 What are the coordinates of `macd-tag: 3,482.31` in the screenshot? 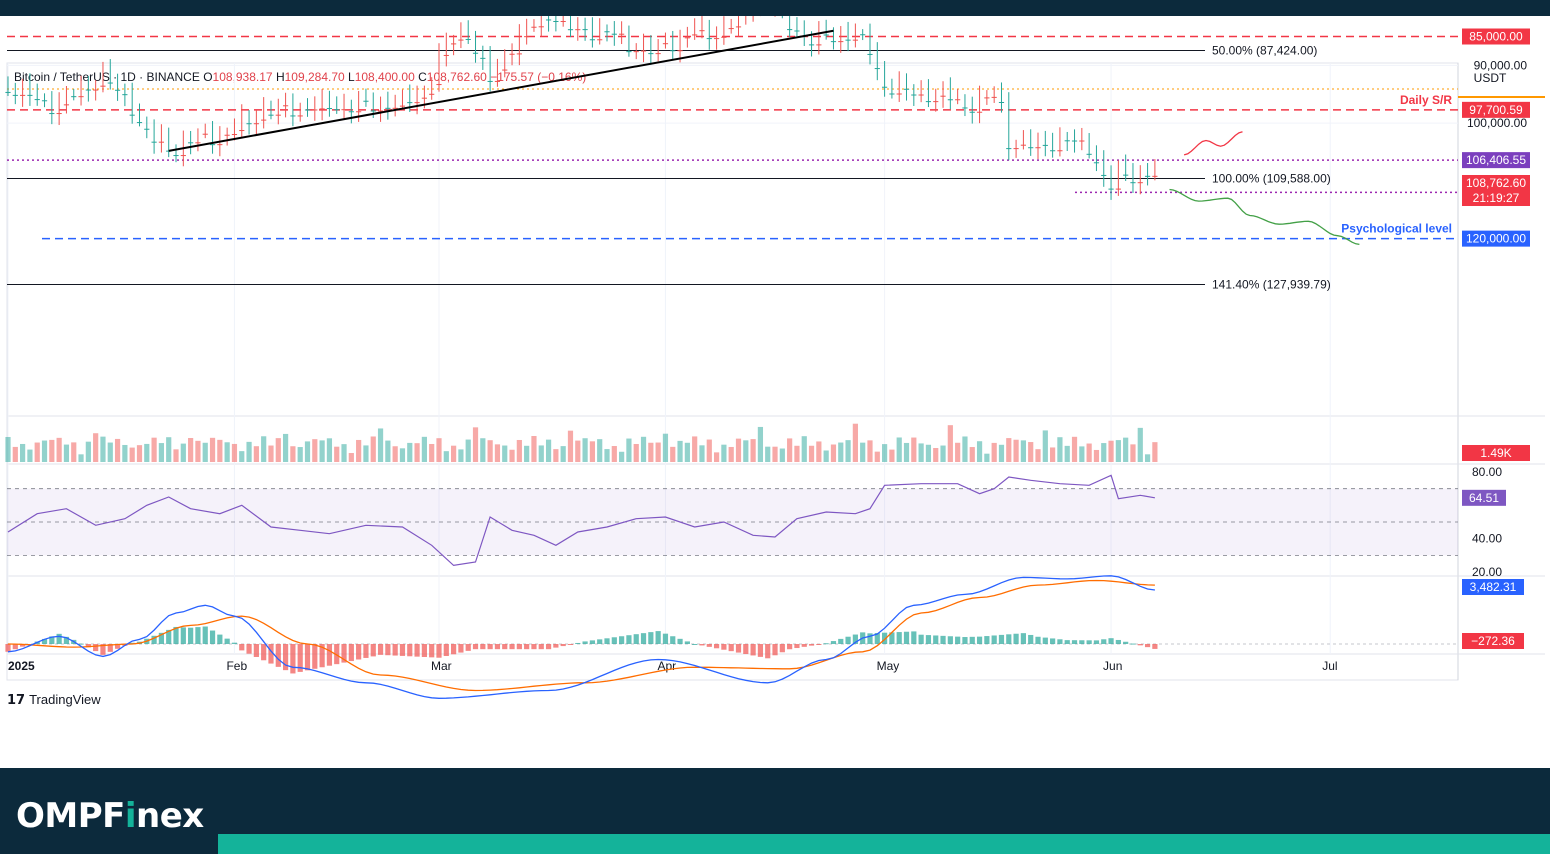 It's located at (1493, 587).